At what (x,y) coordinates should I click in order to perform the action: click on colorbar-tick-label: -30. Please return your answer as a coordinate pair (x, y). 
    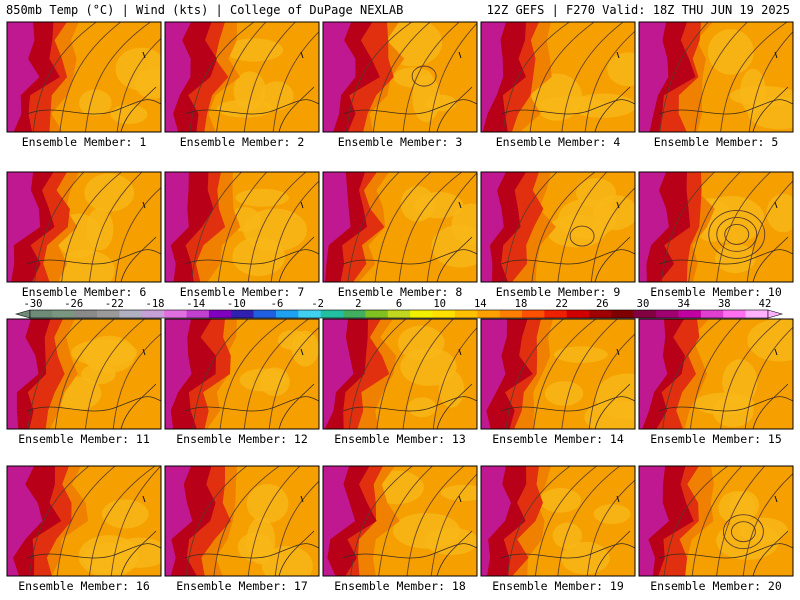
    Looking at the image, I should click on (33, 304).